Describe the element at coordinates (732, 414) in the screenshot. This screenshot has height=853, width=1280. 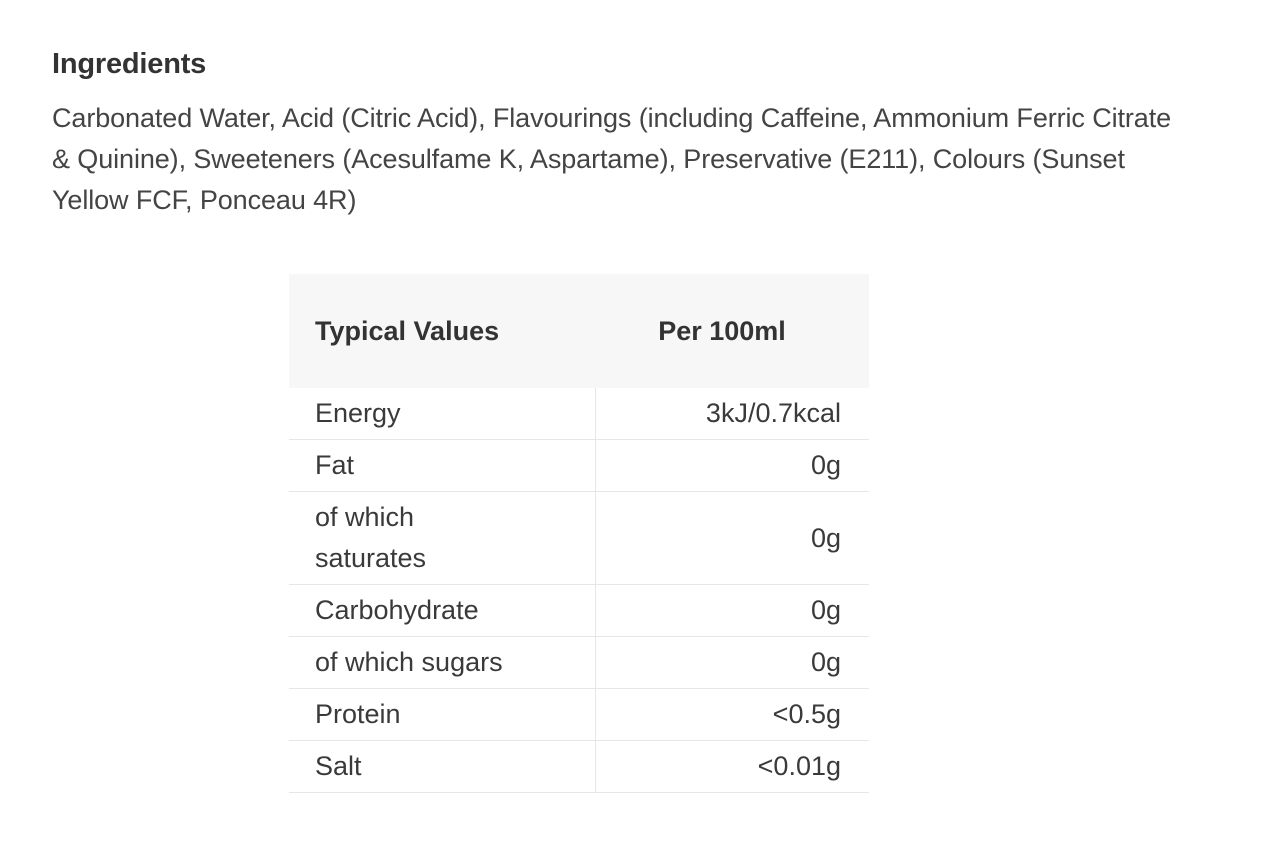
I see `row-value-energy: 3kJ/0.7kcal` at that location.